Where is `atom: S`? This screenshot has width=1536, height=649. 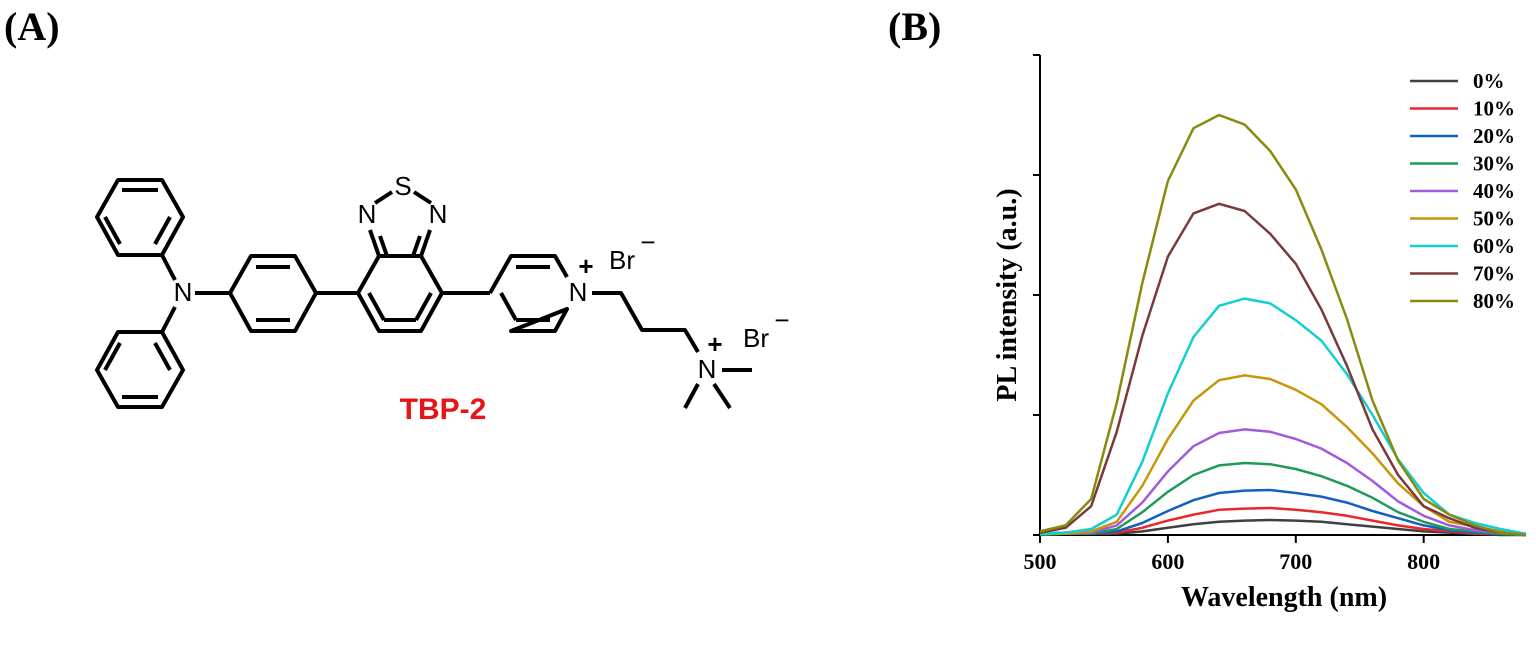
atom: S is located at coordinates (402, 186).